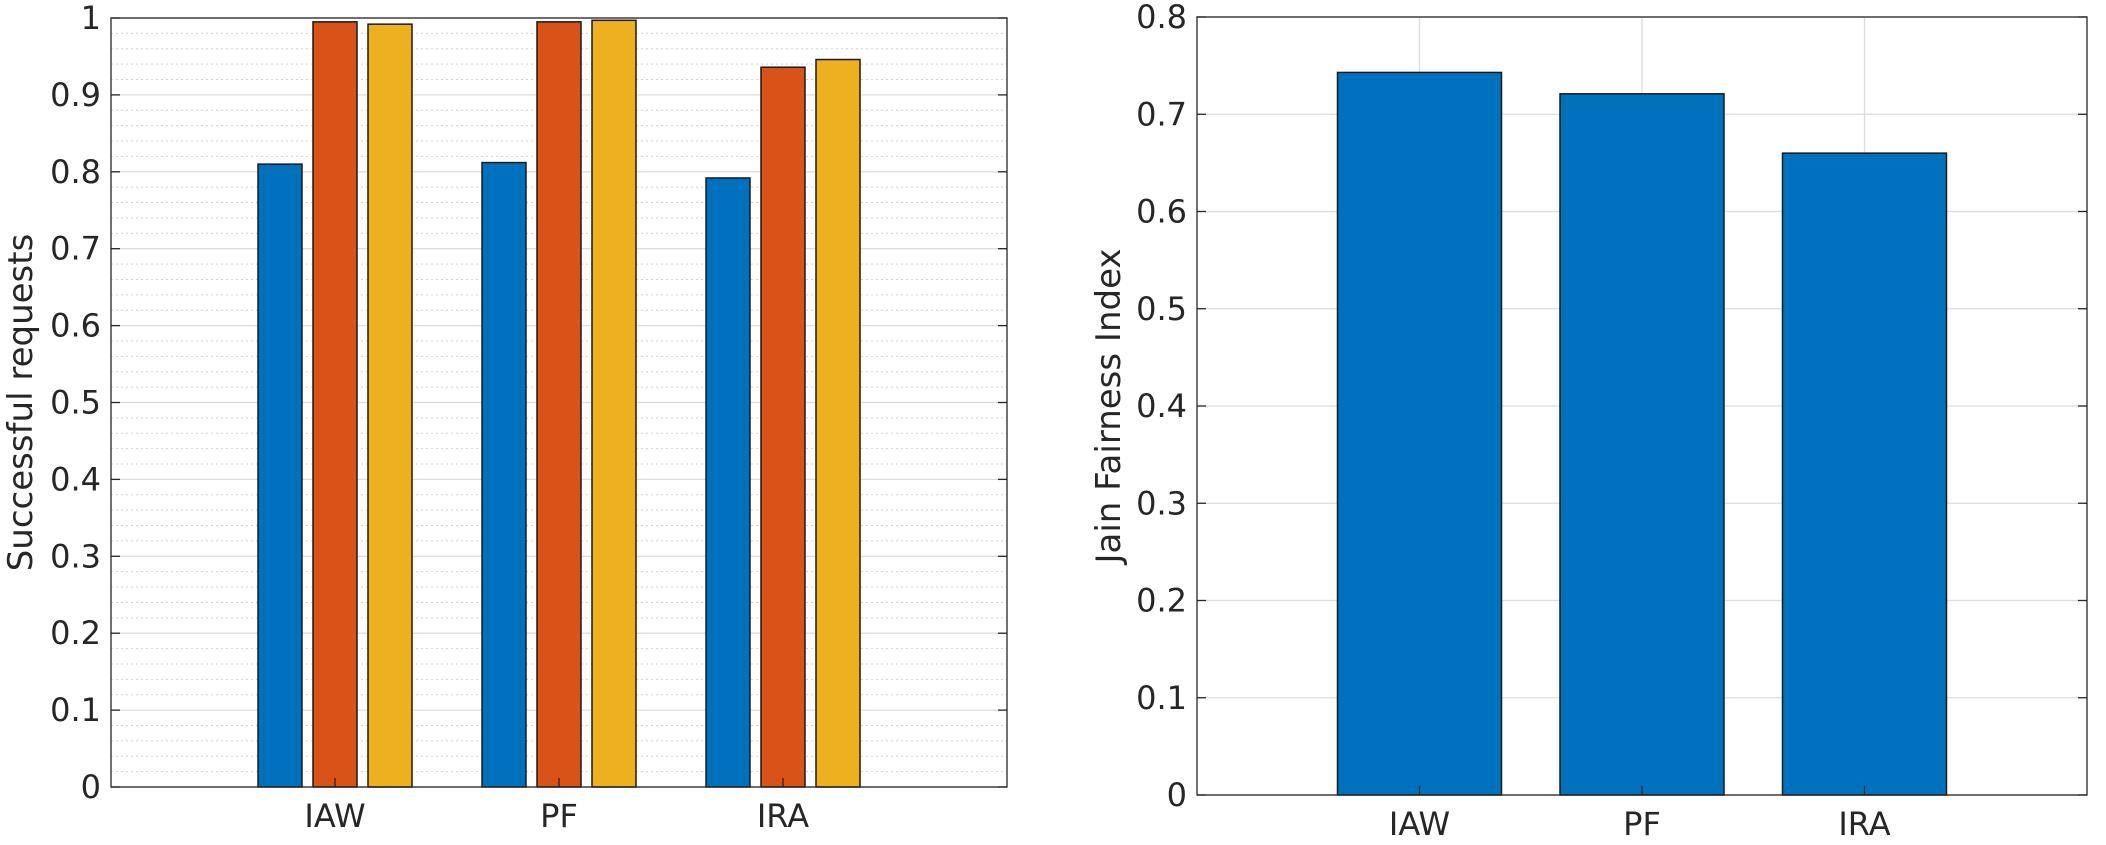 This screenshot has height=845, width=2106. I want to click on y-tick-label: 1, so click(91, 18).